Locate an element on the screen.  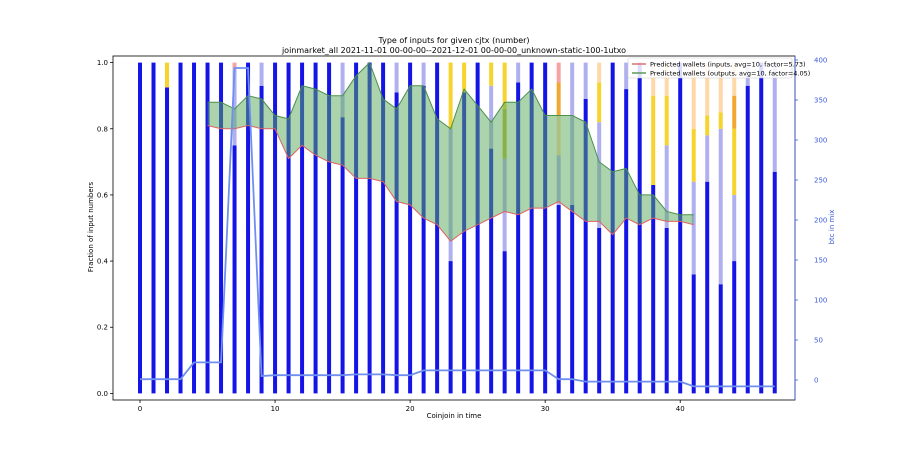
right-axis-label: btc in mix is located at coordinates (832, 227).